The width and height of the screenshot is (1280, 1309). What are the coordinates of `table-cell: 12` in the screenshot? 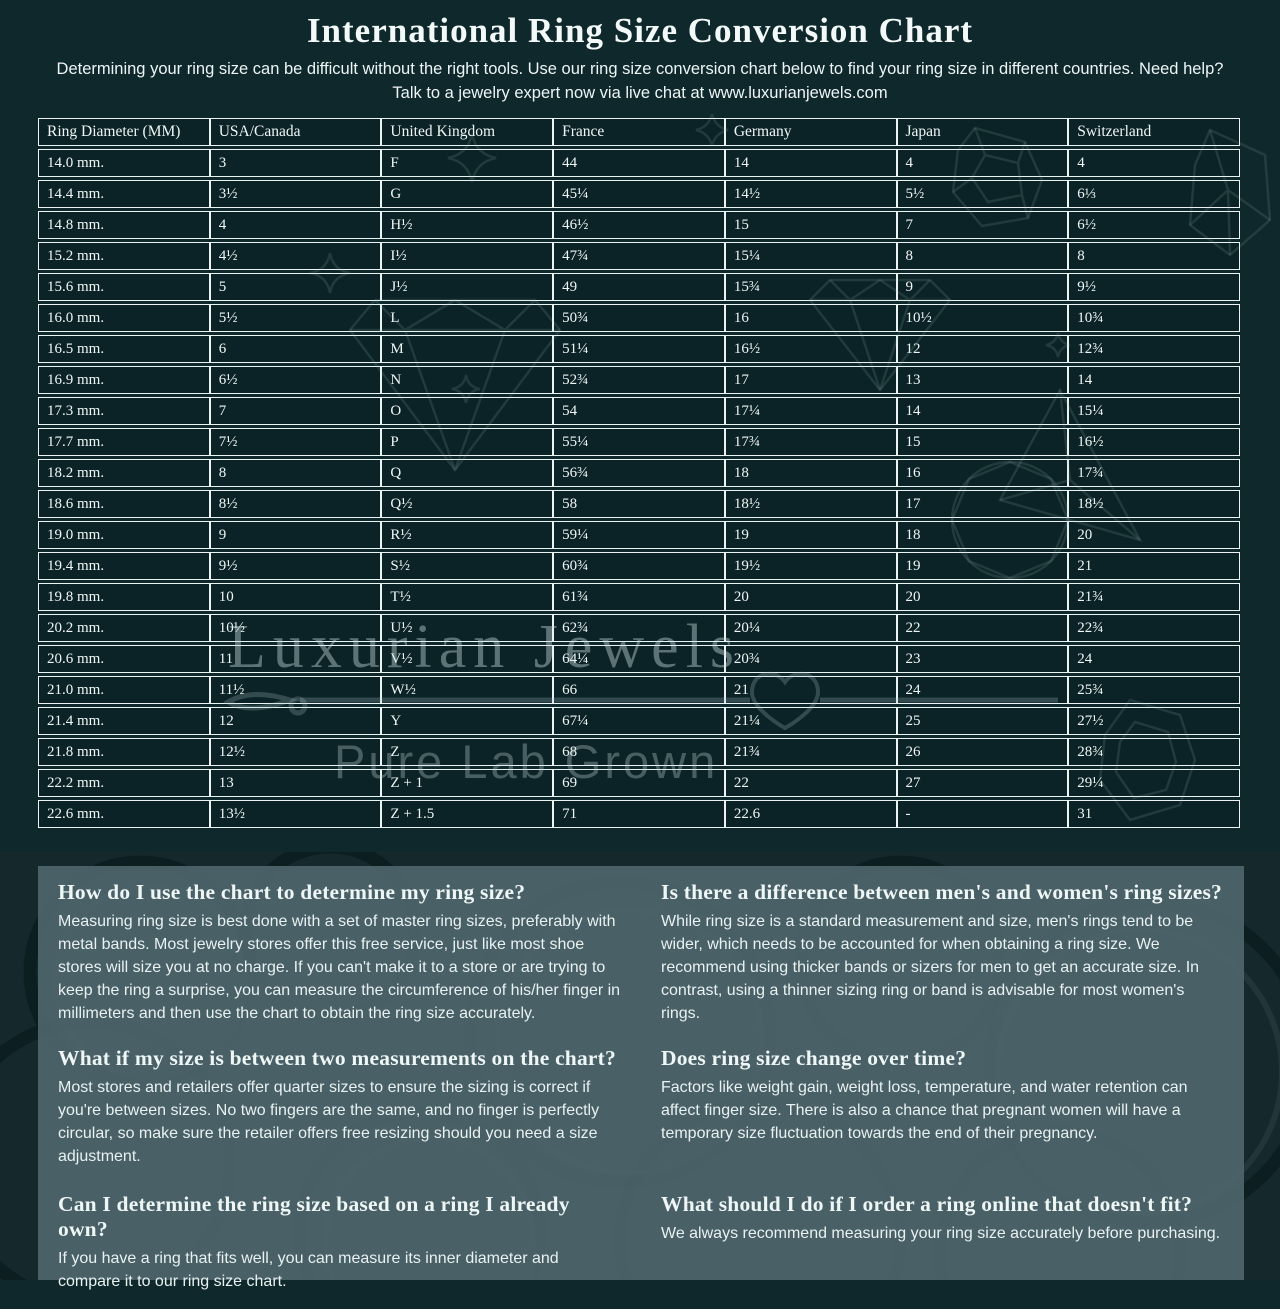 It's located at (295, 721).